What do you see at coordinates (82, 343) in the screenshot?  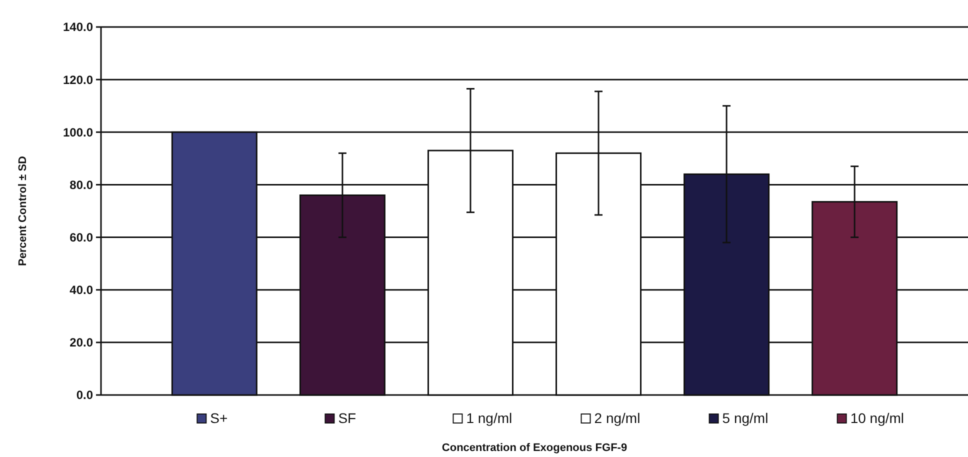 I see `y-tick-label: 20.0` at bounding box center [82, 343].